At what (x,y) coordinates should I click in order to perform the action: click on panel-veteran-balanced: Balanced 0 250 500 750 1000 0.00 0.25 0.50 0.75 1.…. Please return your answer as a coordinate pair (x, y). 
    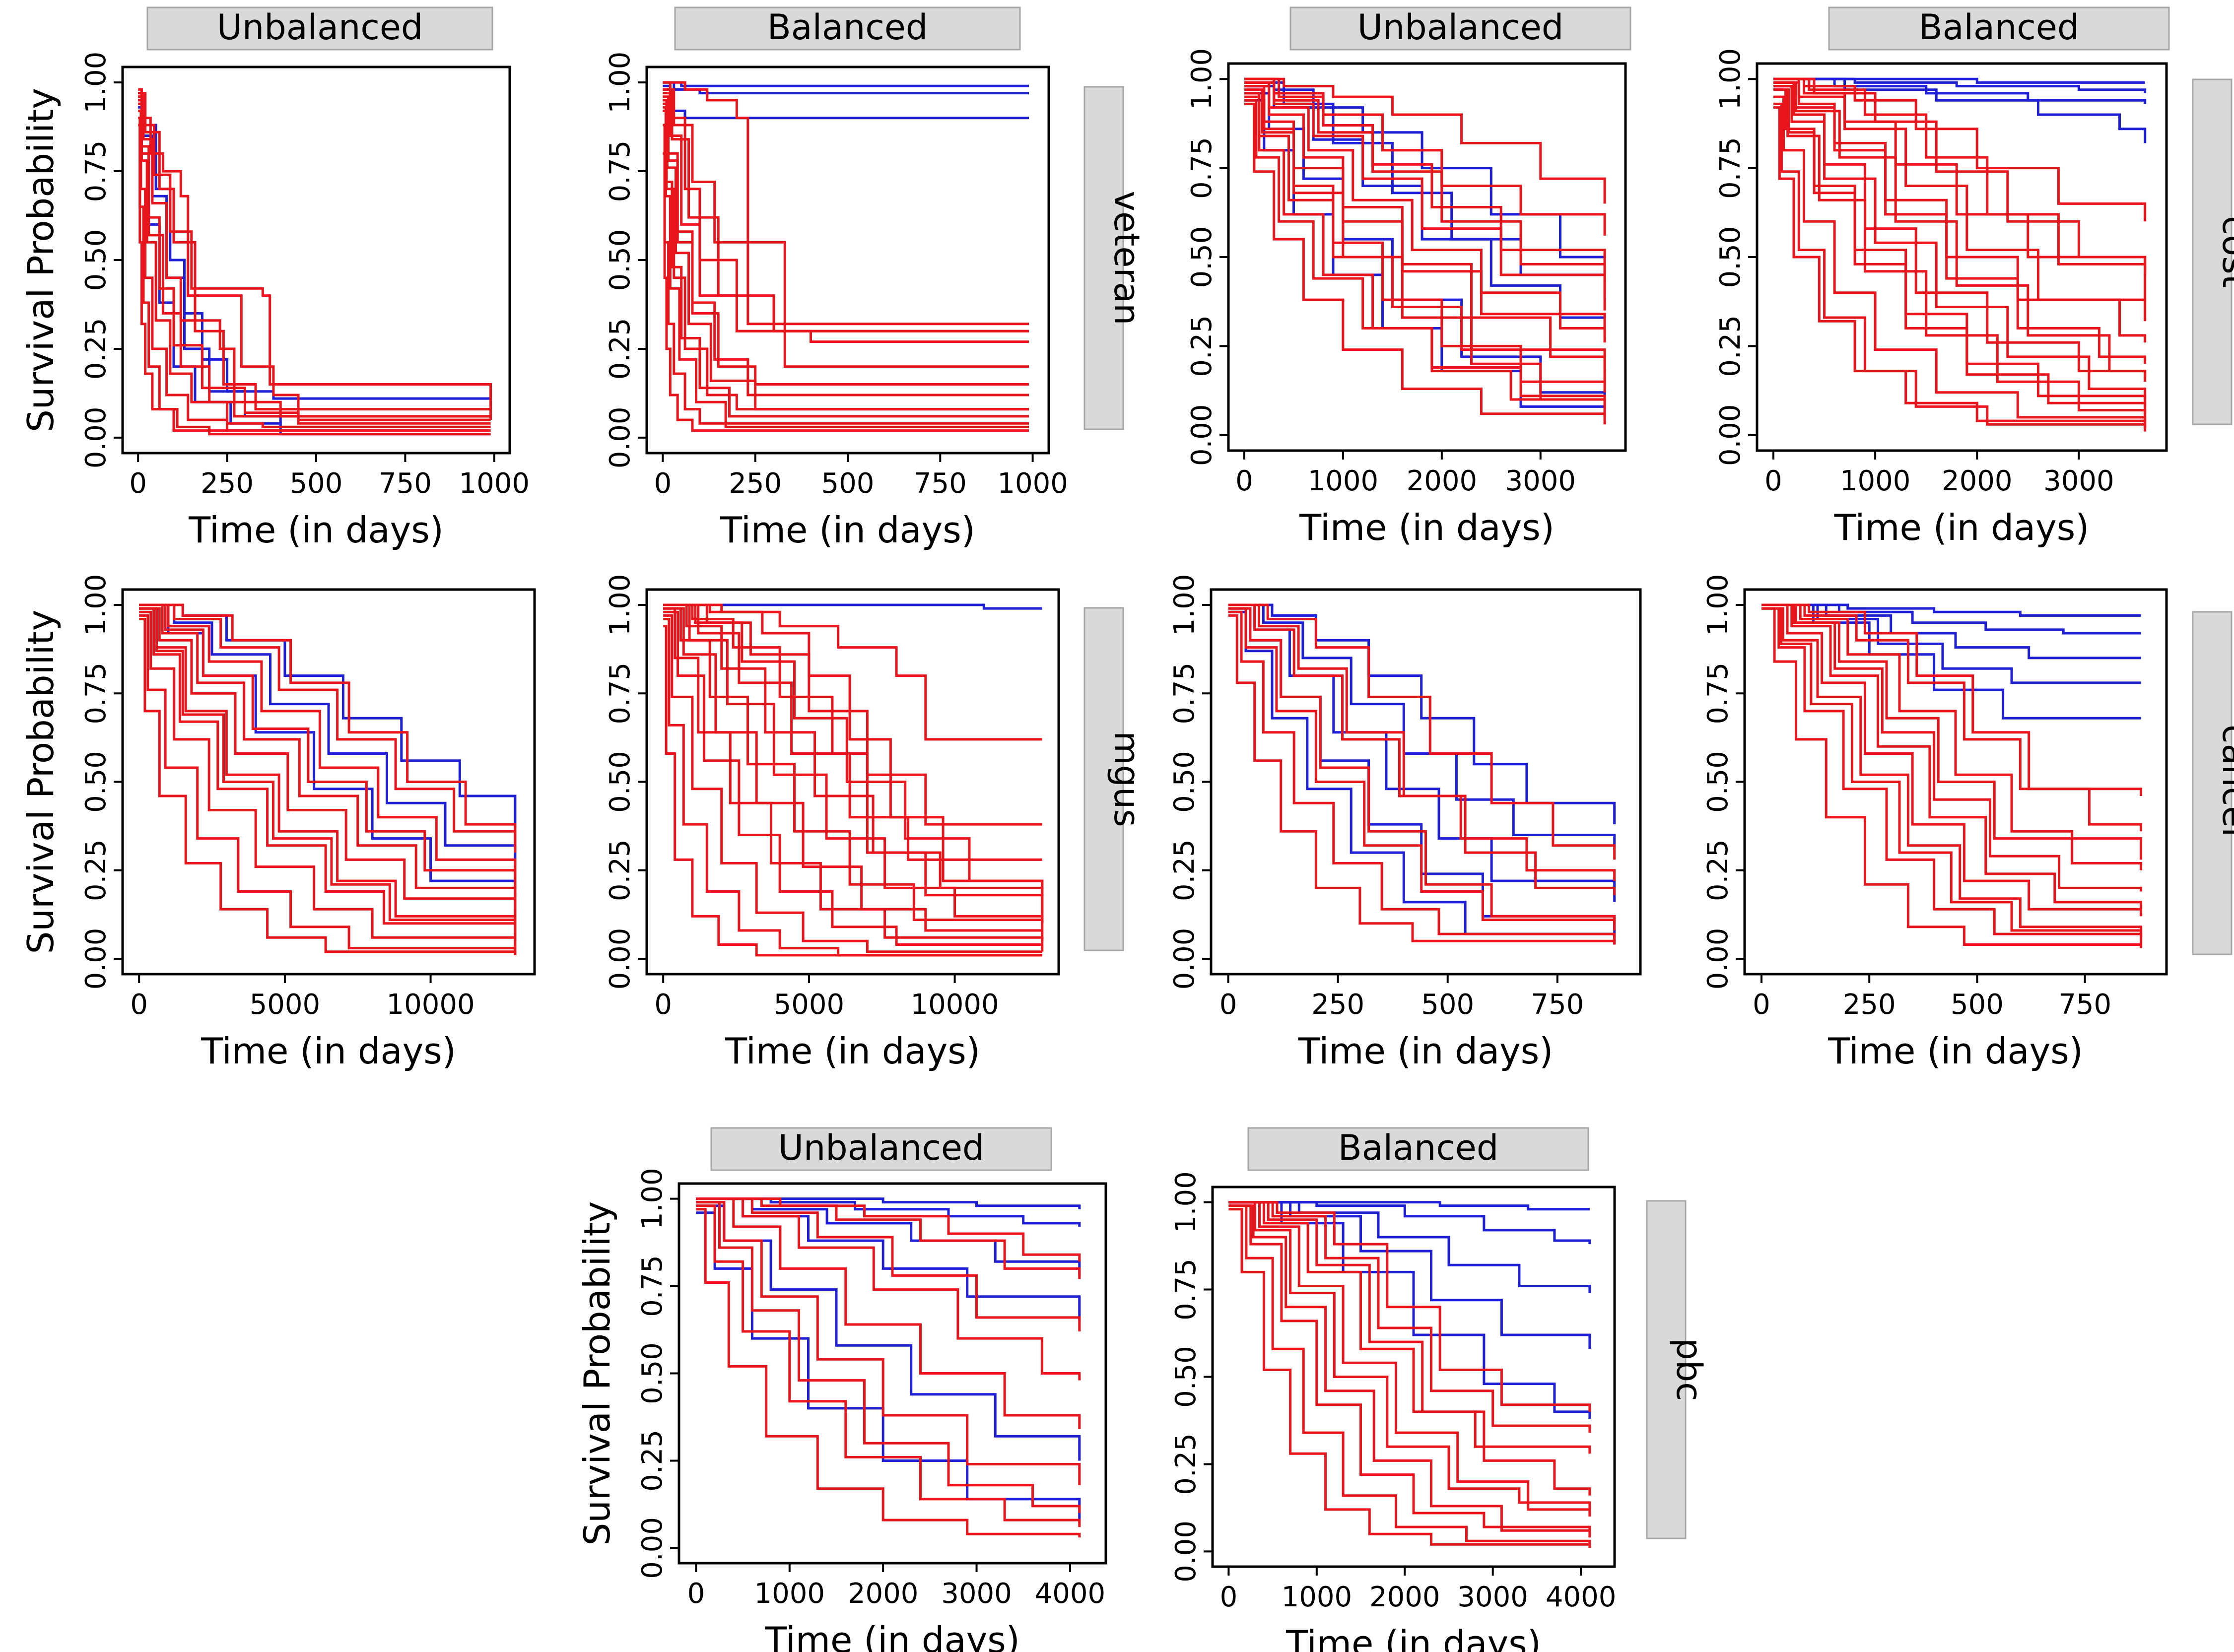
    Looking at the image, I should click on (836, 278).